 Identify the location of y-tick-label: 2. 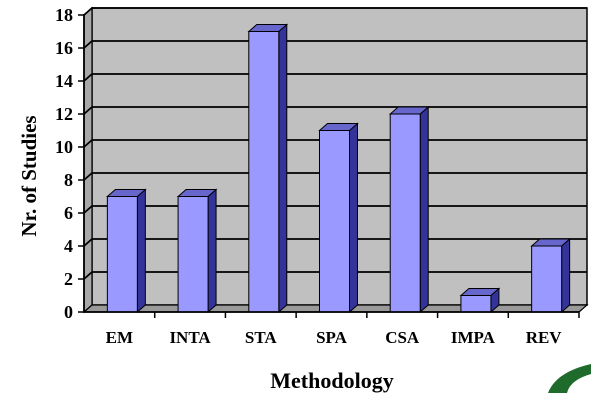
(68, 279).